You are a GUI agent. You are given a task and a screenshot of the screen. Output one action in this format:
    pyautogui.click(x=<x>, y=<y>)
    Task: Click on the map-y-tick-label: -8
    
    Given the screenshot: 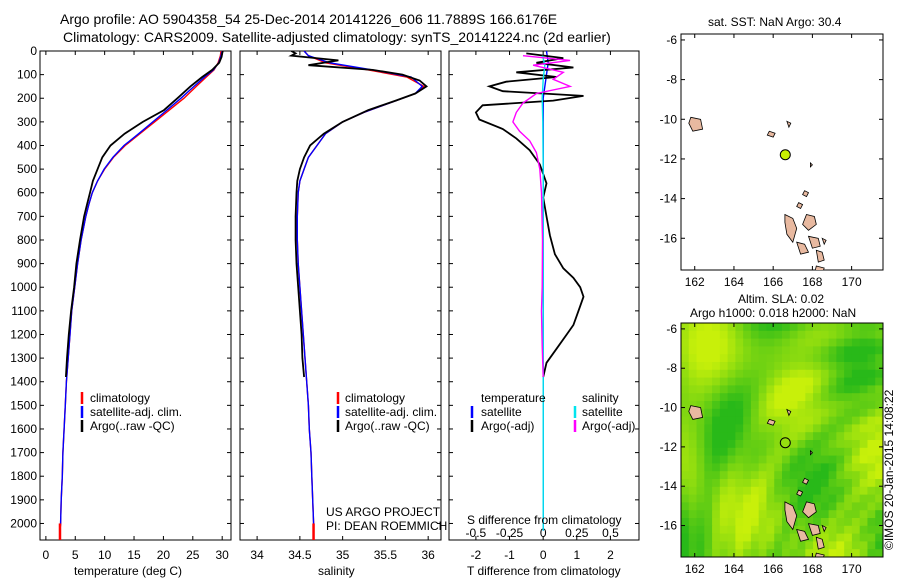 What is the action you would take?
    pyautogui.click(x=671, y=80)
    